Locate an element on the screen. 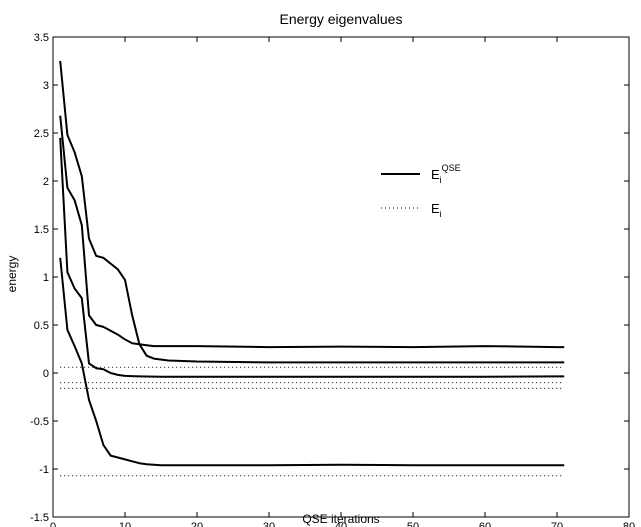 The width and height of the screenshot is (641, 527). x-tick-label: 0 is located at coordinates (53, 524).